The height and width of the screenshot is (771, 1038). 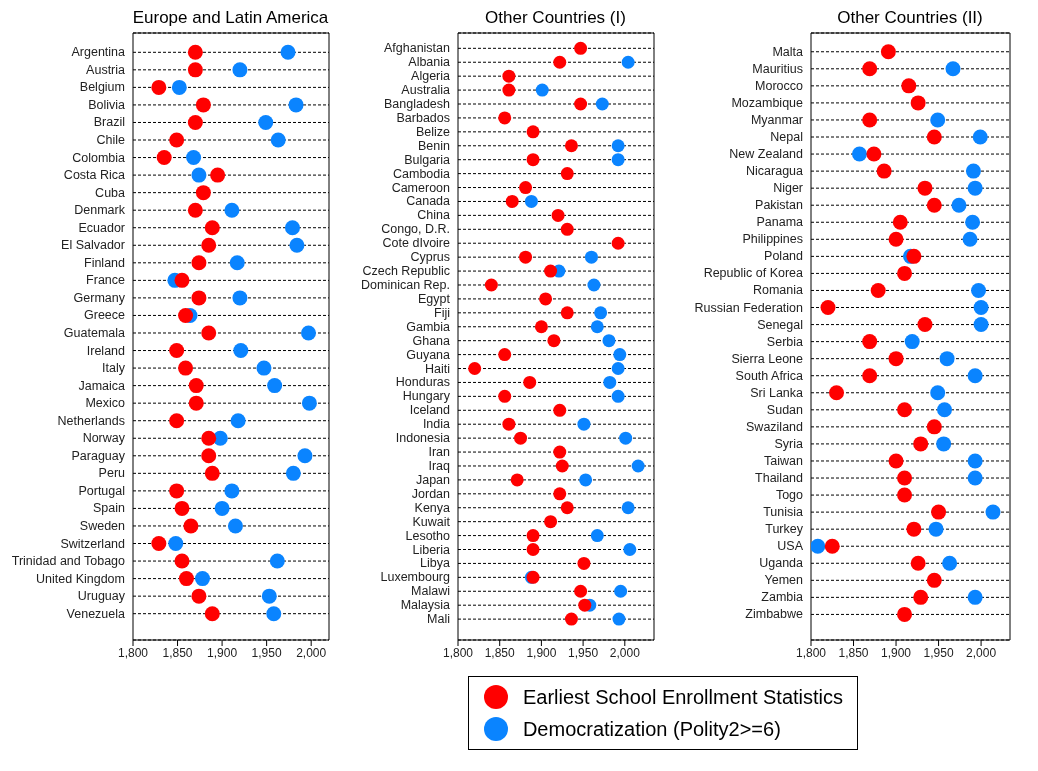 I want to click on y-tick-label: South Africa, so click(x=769, y=375).